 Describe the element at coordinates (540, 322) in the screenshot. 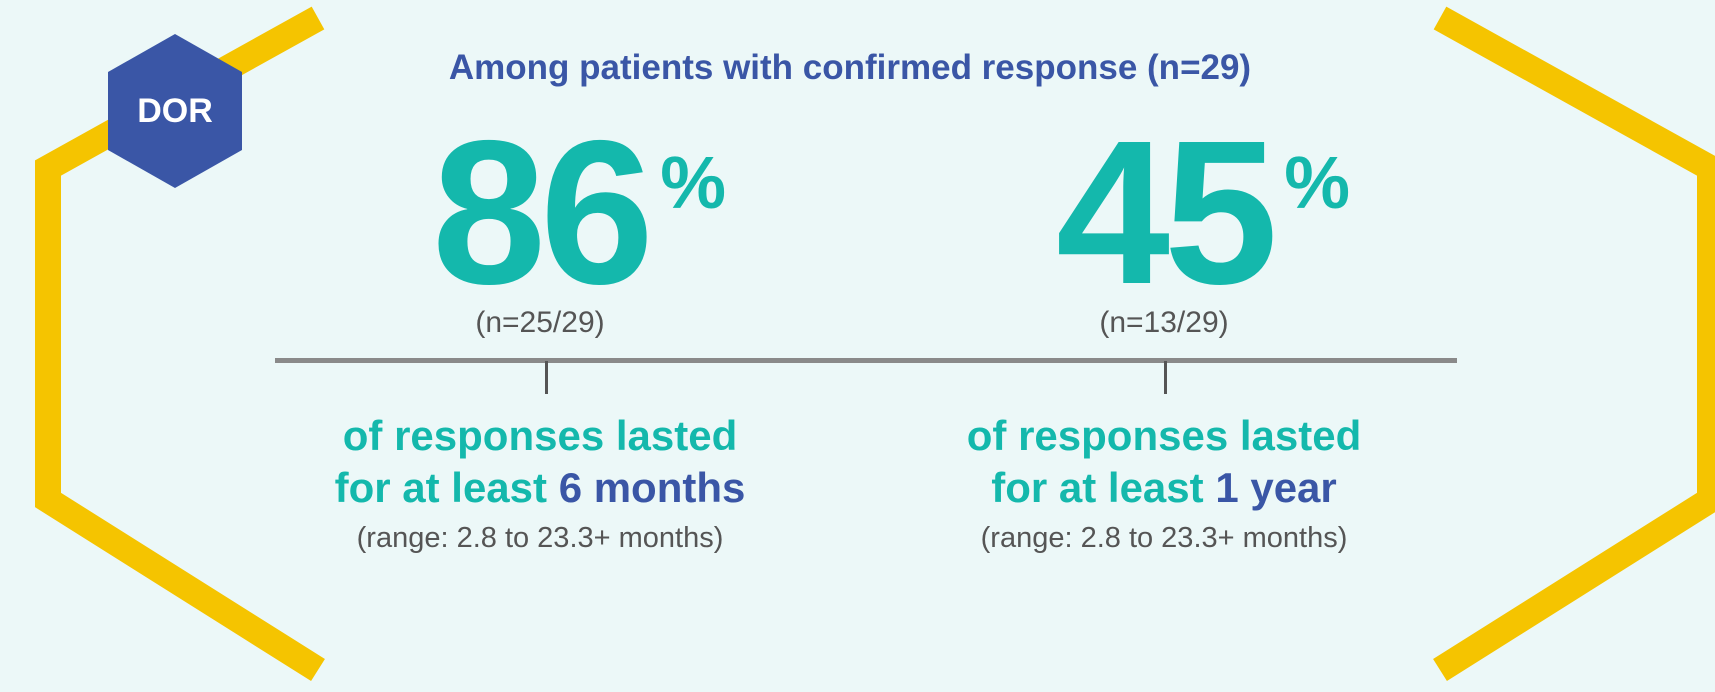

I see `stat-fraction: (n=25/29)` at that location.